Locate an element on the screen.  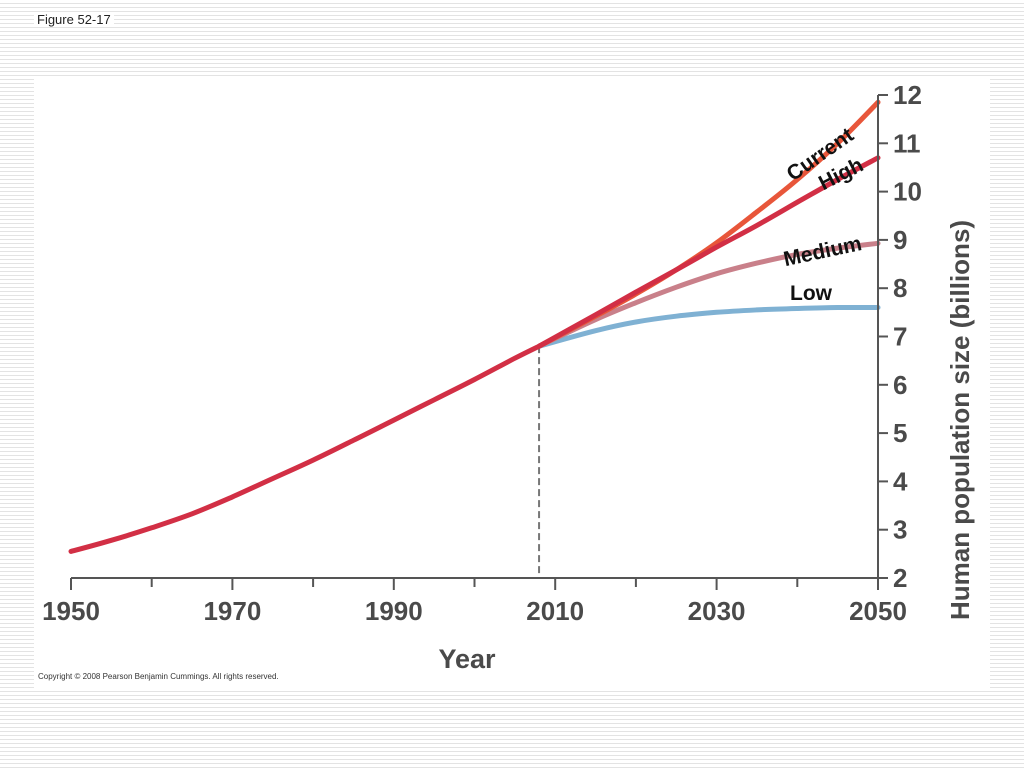
x-tick-label: 1990 is located at coordinates (394, 611).